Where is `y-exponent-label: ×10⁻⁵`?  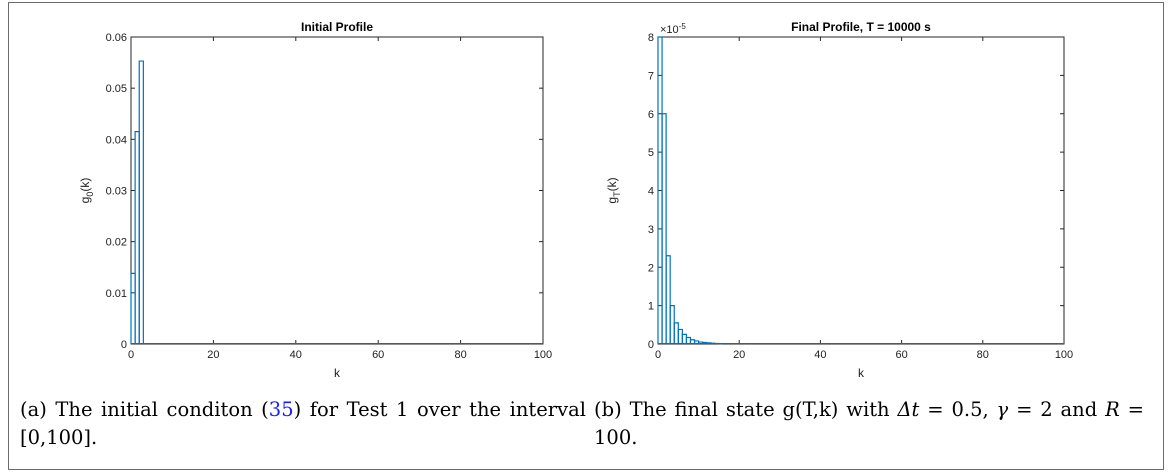 y-exponent-label: ×10⁻⁵ is located at coordinates (673, 29).